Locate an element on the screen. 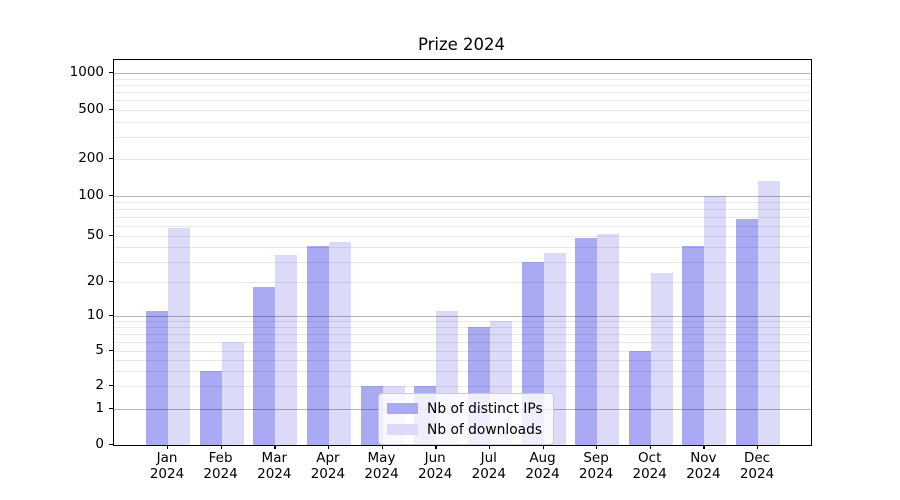  y-tick-label: 100 is located at coordinates (91, 195).